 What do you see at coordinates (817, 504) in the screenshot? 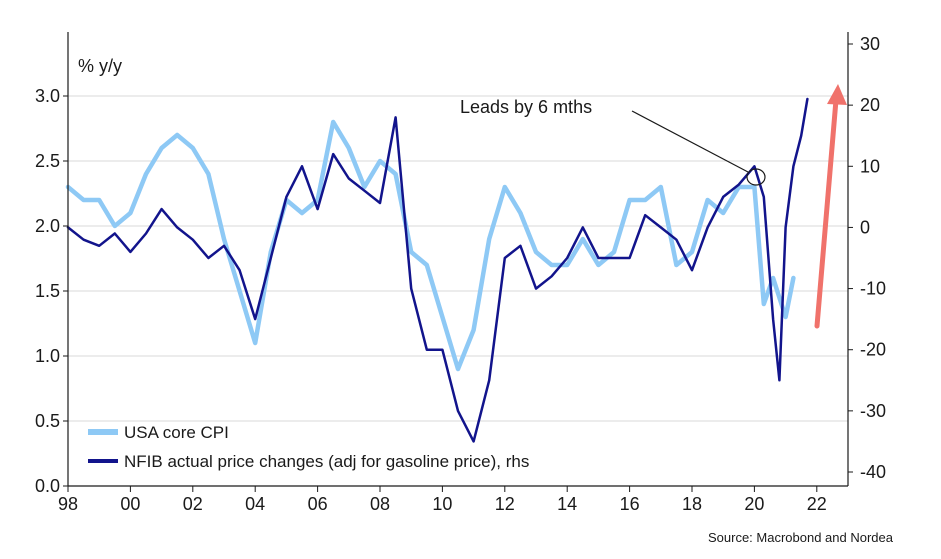
I see `x-tick-label: 22` at bounding box center [817, 504].